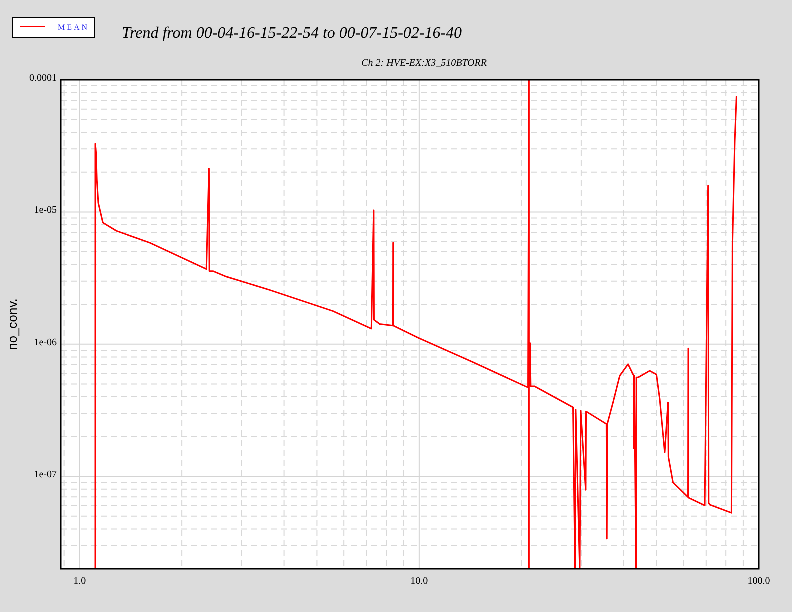  Describe the element at coordinates (43, 78) in the screenshot. I see `y-tick-label: 0.0001` at that location.